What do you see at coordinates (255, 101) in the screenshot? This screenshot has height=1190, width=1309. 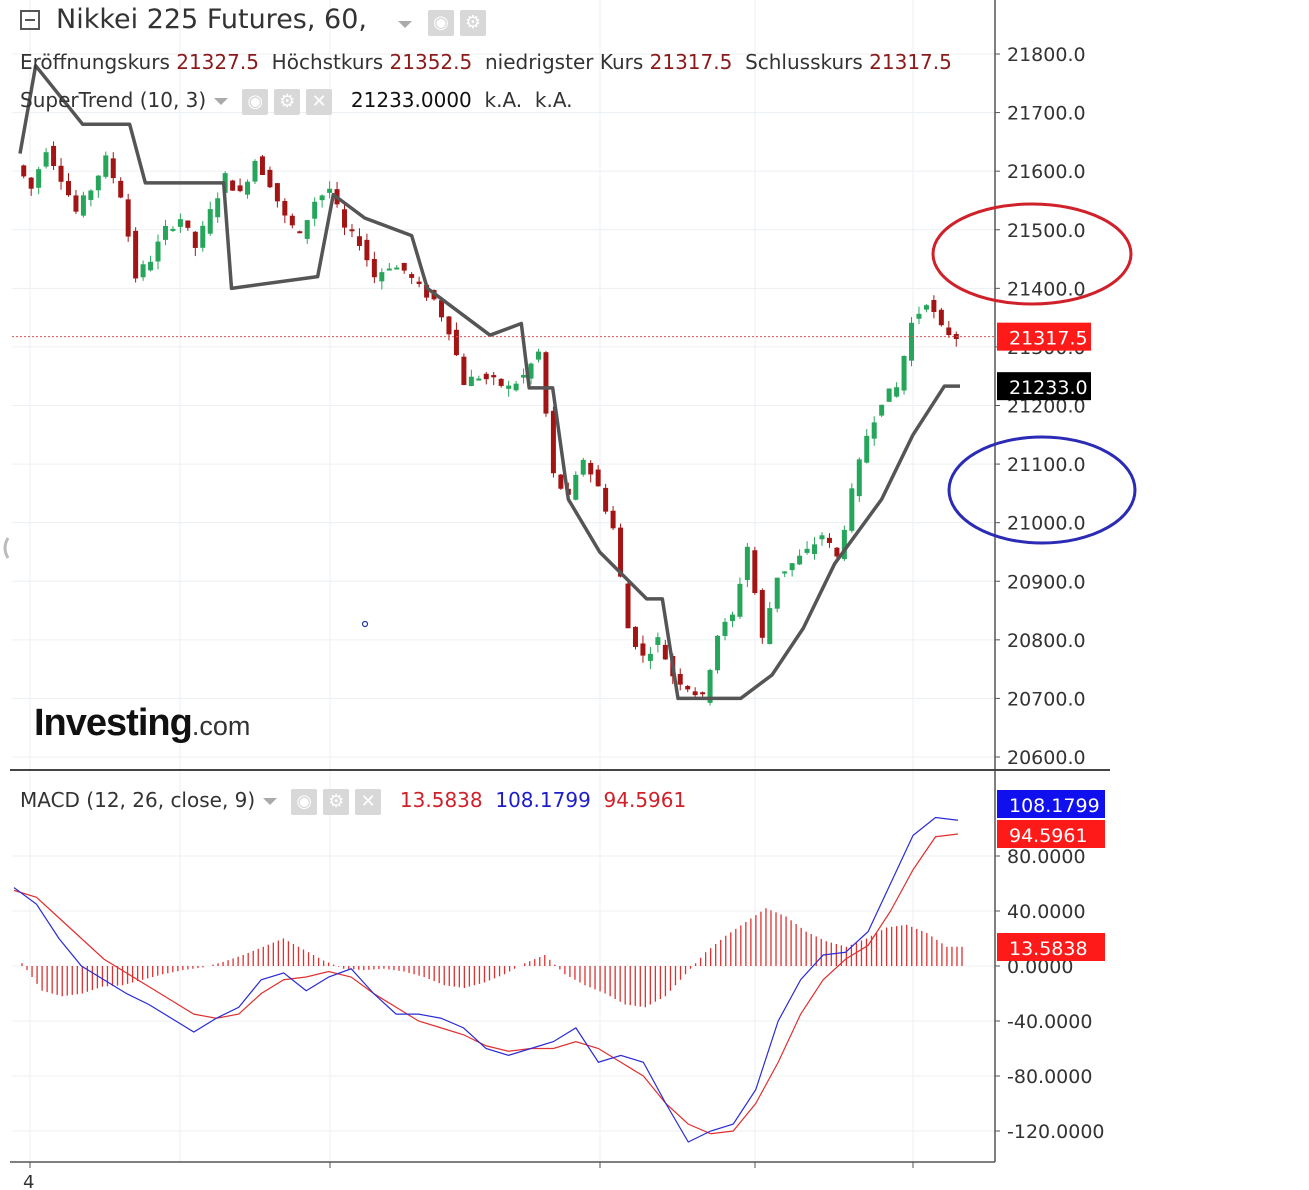 I see `supertrend-eye-icon: ◉` at bounding box center [255, 101].